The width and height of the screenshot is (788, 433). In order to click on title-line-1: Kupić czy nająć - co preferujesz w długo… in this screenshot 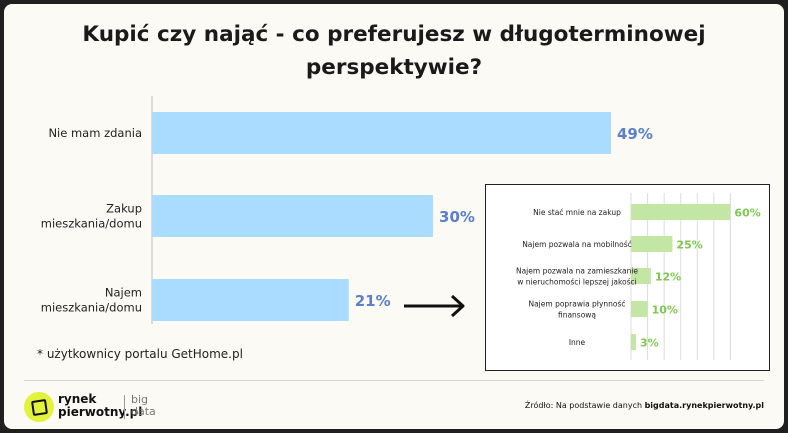, I will do `click(394, 34)`.